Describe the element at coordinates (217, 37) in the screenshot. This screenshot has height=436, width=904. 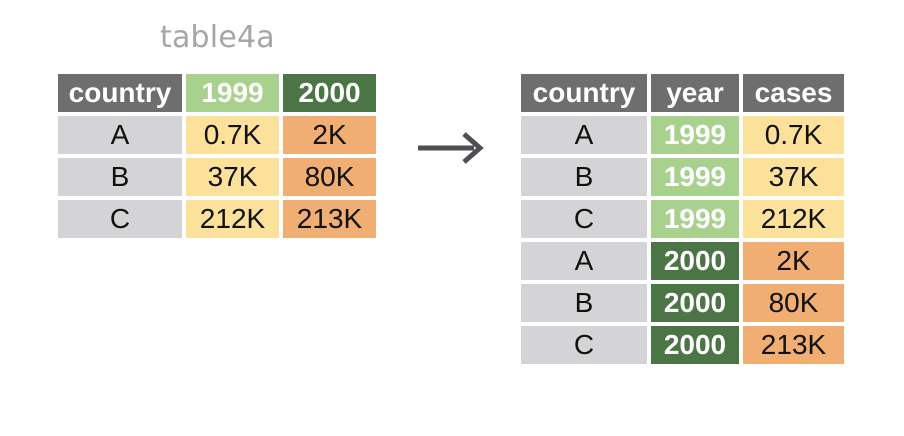
I see `table-title: table4a` at that location.